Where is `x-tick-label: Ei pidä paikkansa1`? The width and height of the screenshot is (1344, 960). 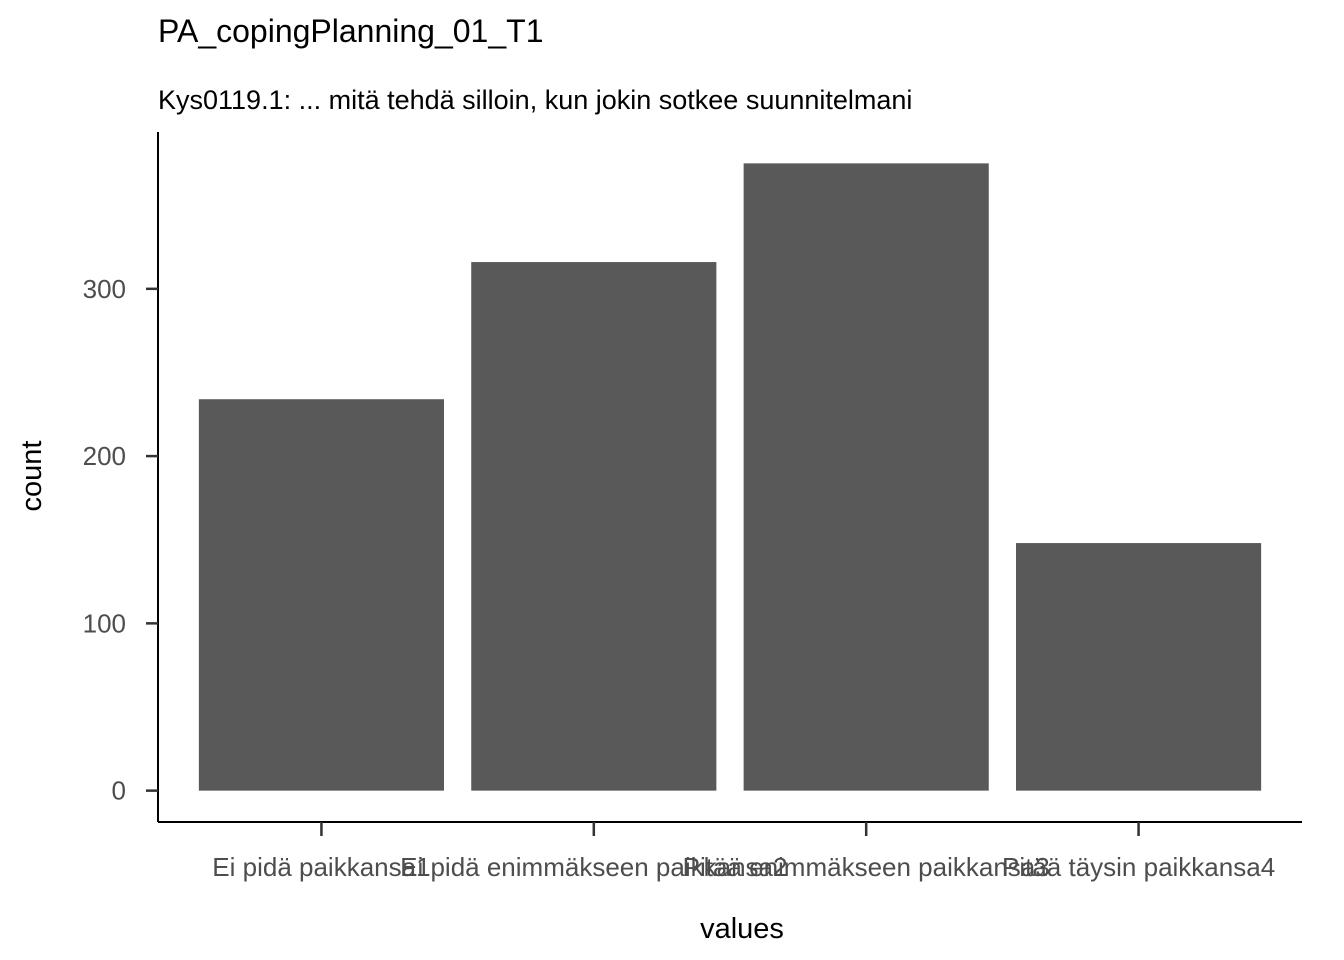
x-tick-label: Ei pidä paikkansa1 is located at coordinates (321, 867).